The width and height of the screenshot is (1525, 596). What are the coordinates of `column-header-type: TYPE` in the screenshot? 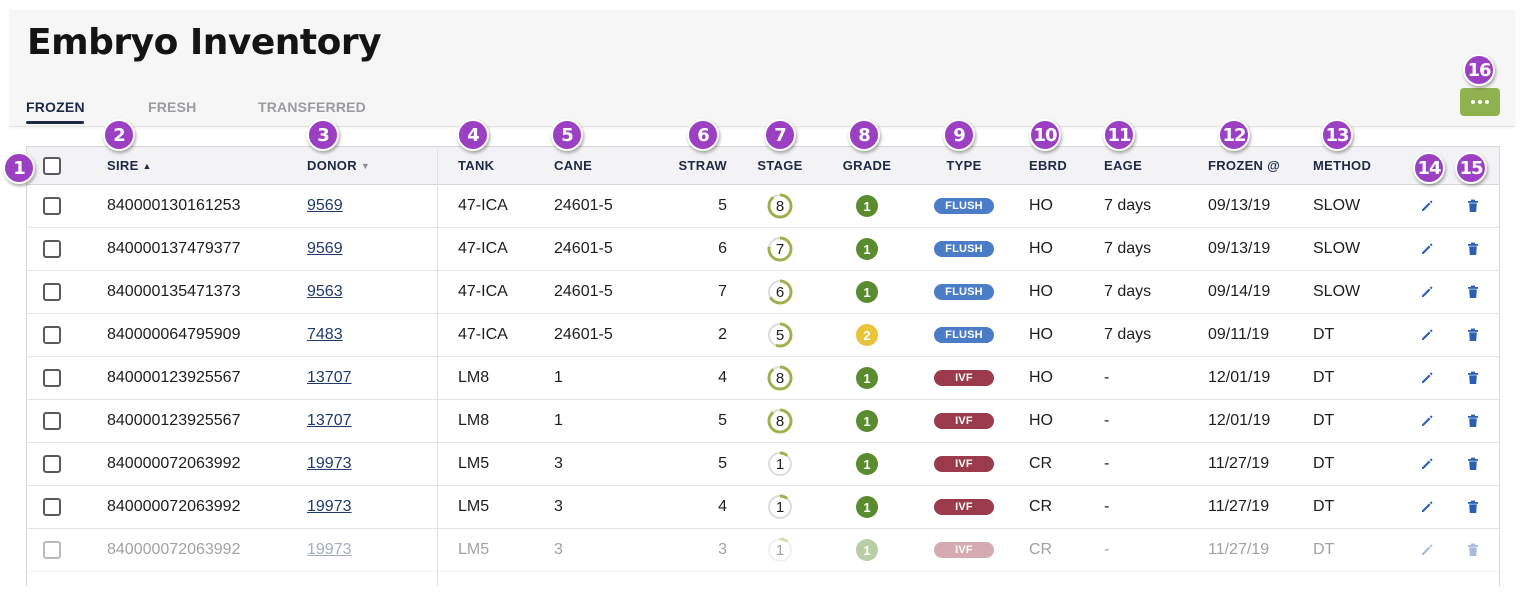 It's located at (964, 165).